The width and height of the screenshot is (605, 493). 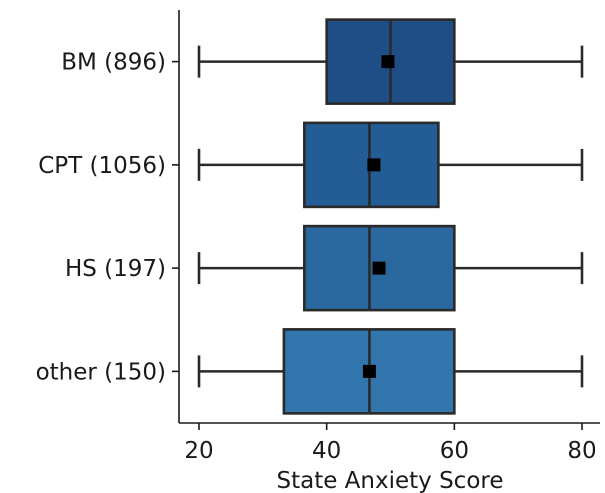 I want to click on x-axis-title: State Anxiety Score, so click(x=389, y=480).